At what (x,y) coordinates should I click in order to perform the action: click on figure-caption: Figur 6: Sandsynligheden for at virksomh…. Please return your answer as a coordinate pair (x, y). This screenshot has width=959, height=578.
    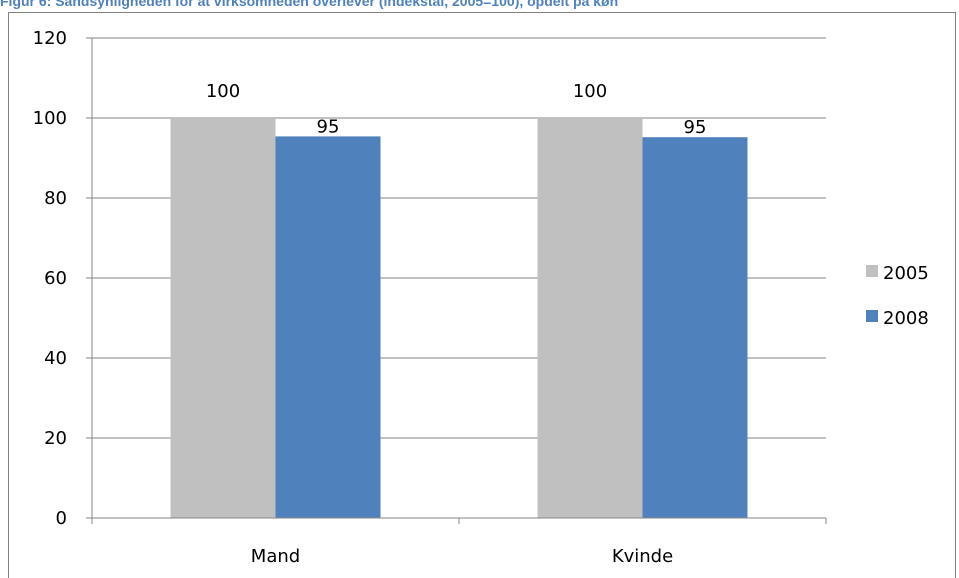
    Looking at the image, I should click on (309, 4).